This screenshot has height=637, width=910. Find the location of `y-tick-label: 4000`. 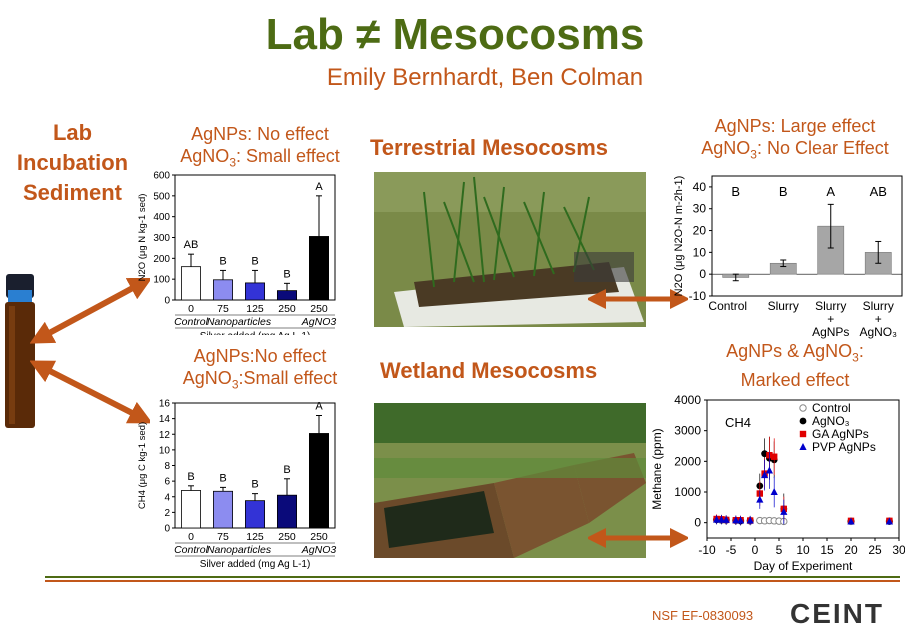

y-tick-label: 4000 is located at coordinates (687, 400).